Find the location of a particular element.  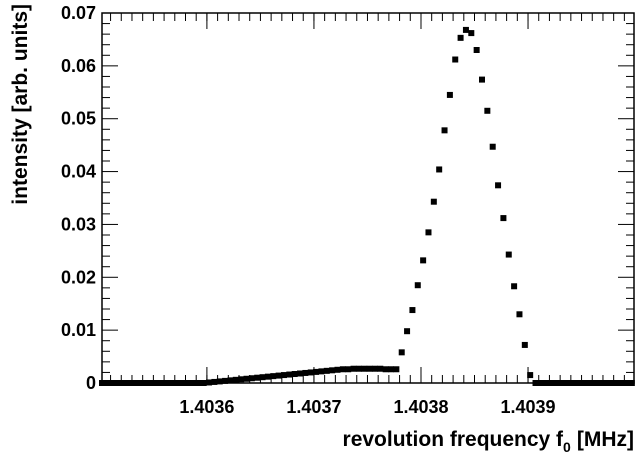

x-axis-title-subscript: 0 is located at coordinates (567, 447).